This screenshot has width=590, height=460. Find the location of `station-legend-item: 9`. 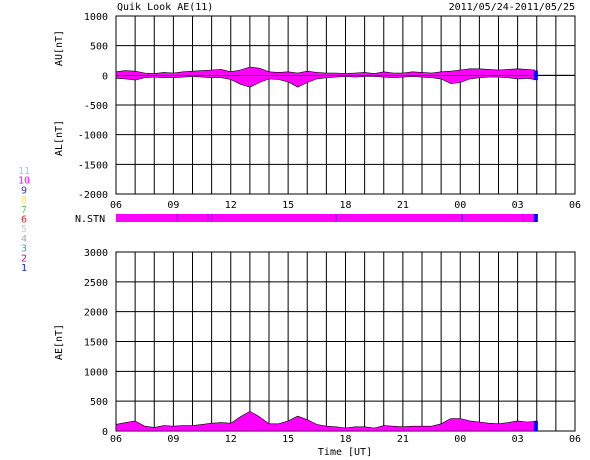

station-legend-item: 9 is located at coordinates (24, 190).